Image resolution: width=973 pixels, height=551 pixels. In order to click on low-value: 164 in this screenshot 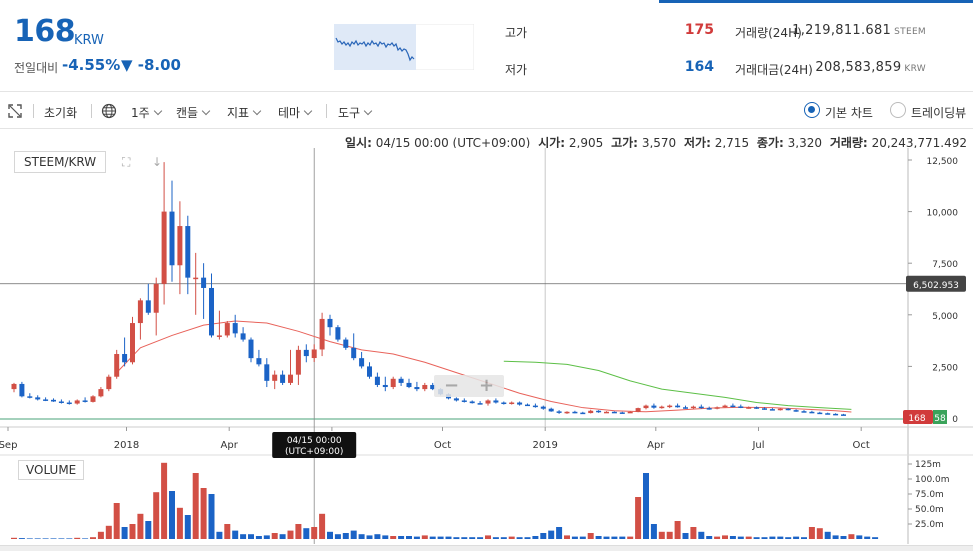, I will do `click(699, 67)`.